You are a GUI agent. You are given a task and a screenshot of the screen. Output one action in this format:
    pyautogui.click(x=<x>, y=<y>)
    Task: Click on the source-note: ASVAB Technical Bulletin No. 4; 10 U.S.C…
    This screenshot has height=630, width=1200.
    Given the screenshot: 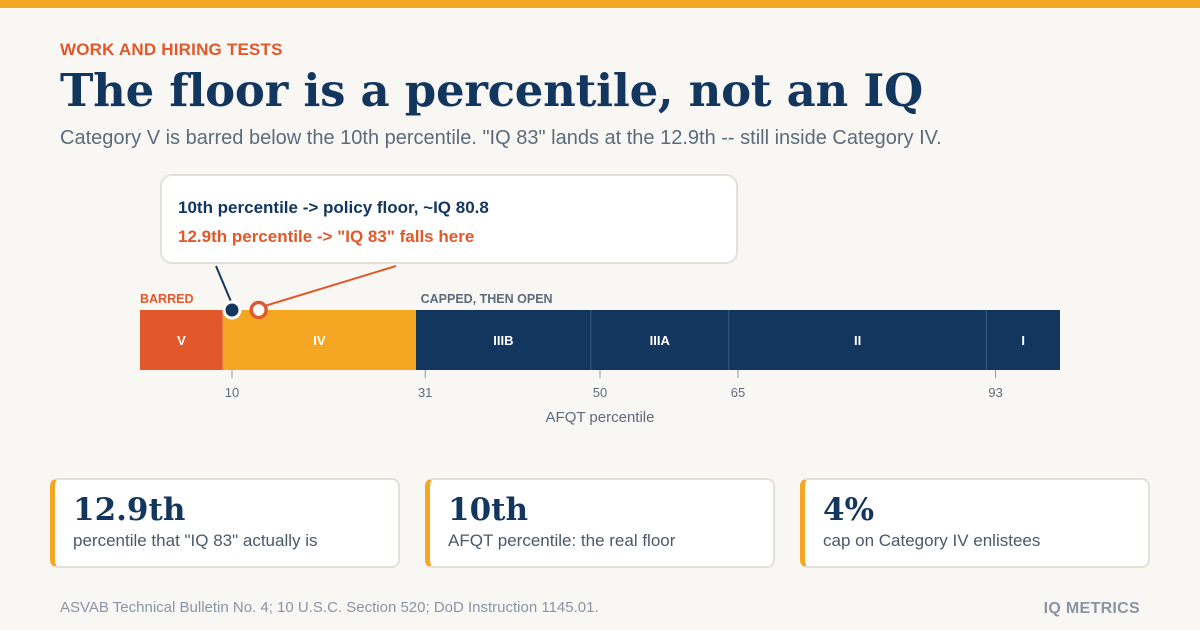 What is the action you would take?
    pyautogui.click(x=329, y=607)
    